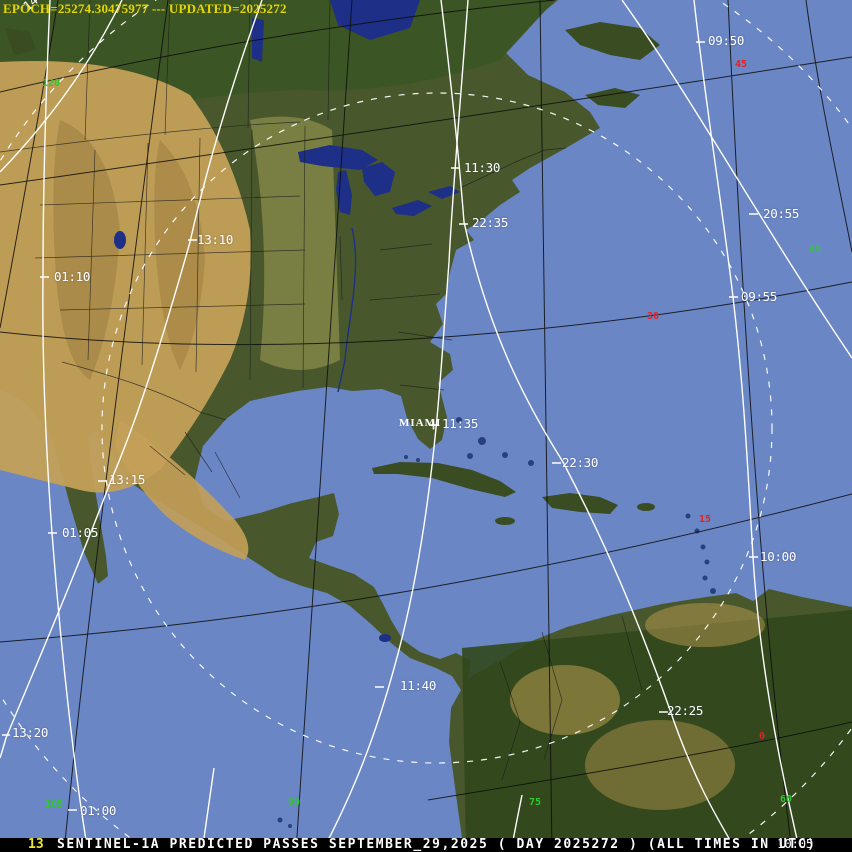  What do you see at coordinates (36, 844) in the screenshot?
I see `pass-count: 13` at bounding box center [36, 844].